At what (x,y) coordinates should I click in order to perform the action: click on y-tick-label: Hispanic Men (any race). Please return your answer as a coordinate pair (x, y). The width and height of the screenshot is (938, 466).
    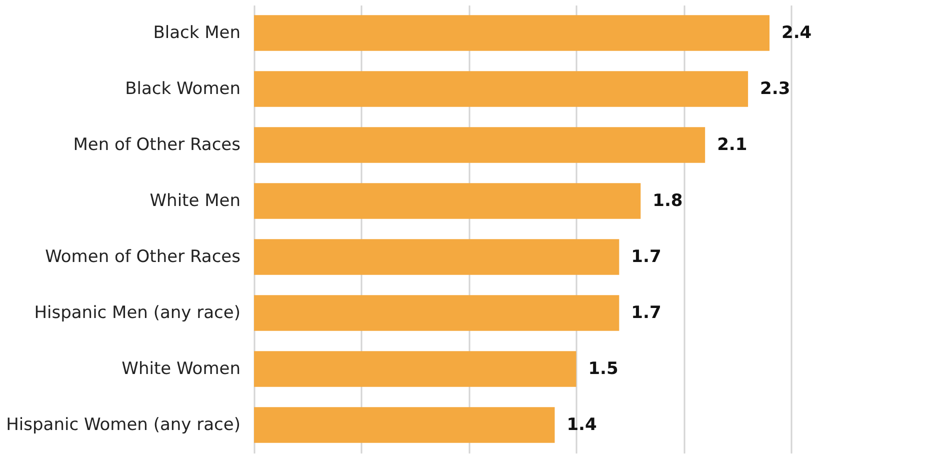
    Looking at the image, I should click on (137, 313).